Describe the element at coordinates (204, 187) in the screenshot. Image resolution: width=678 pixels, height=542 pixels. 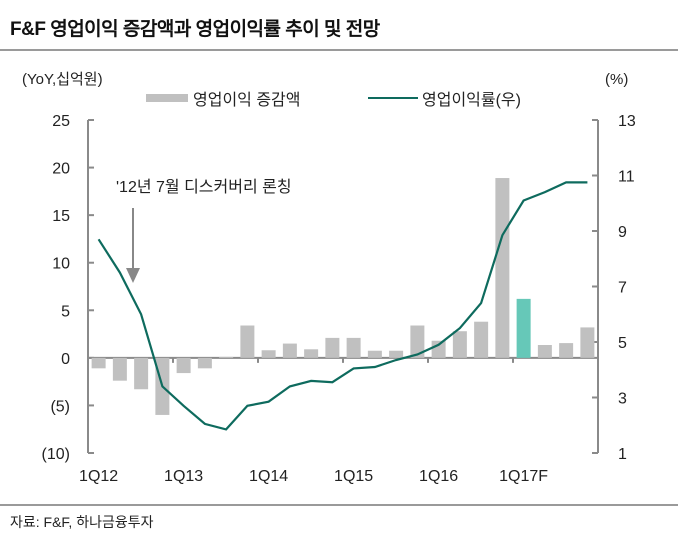
I see `annotation-text: '12년 7월 디스커버리 론칭` at that location.